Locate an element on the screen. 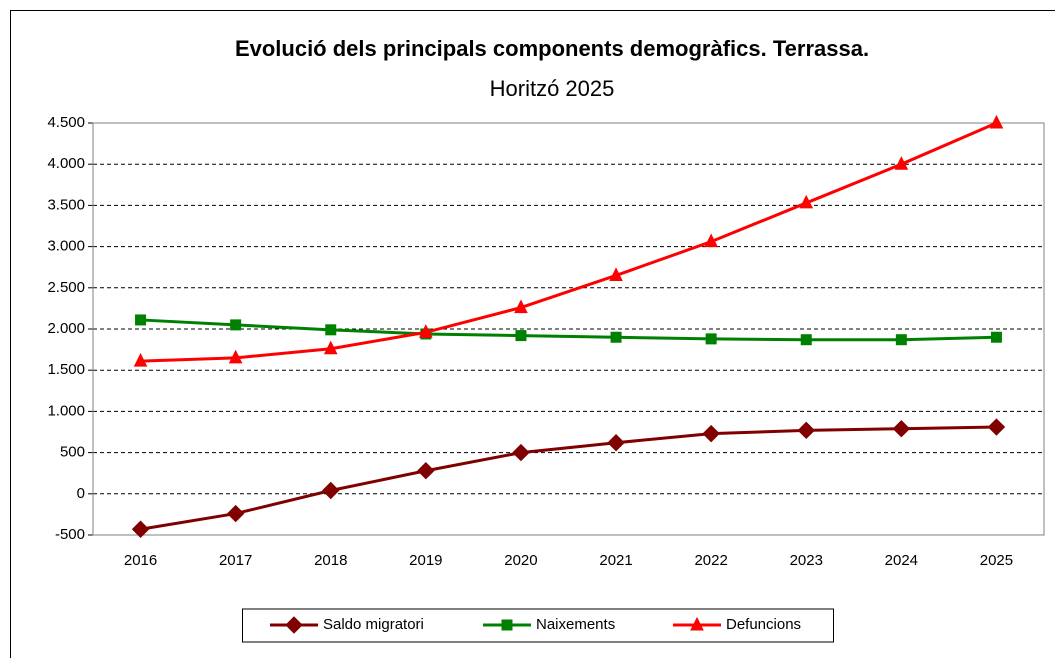  y-tick-label: 4.000 is located at coordinates (66, 163).